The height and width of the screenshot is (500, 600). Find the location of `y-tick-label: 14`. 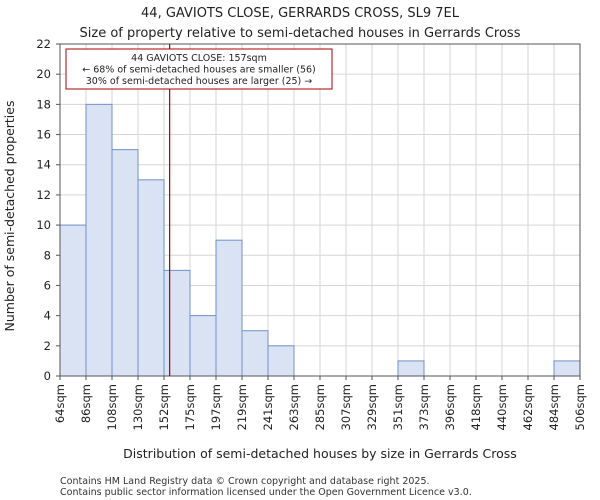

y-tick-label: 14 is located at coordinates (43, 165).